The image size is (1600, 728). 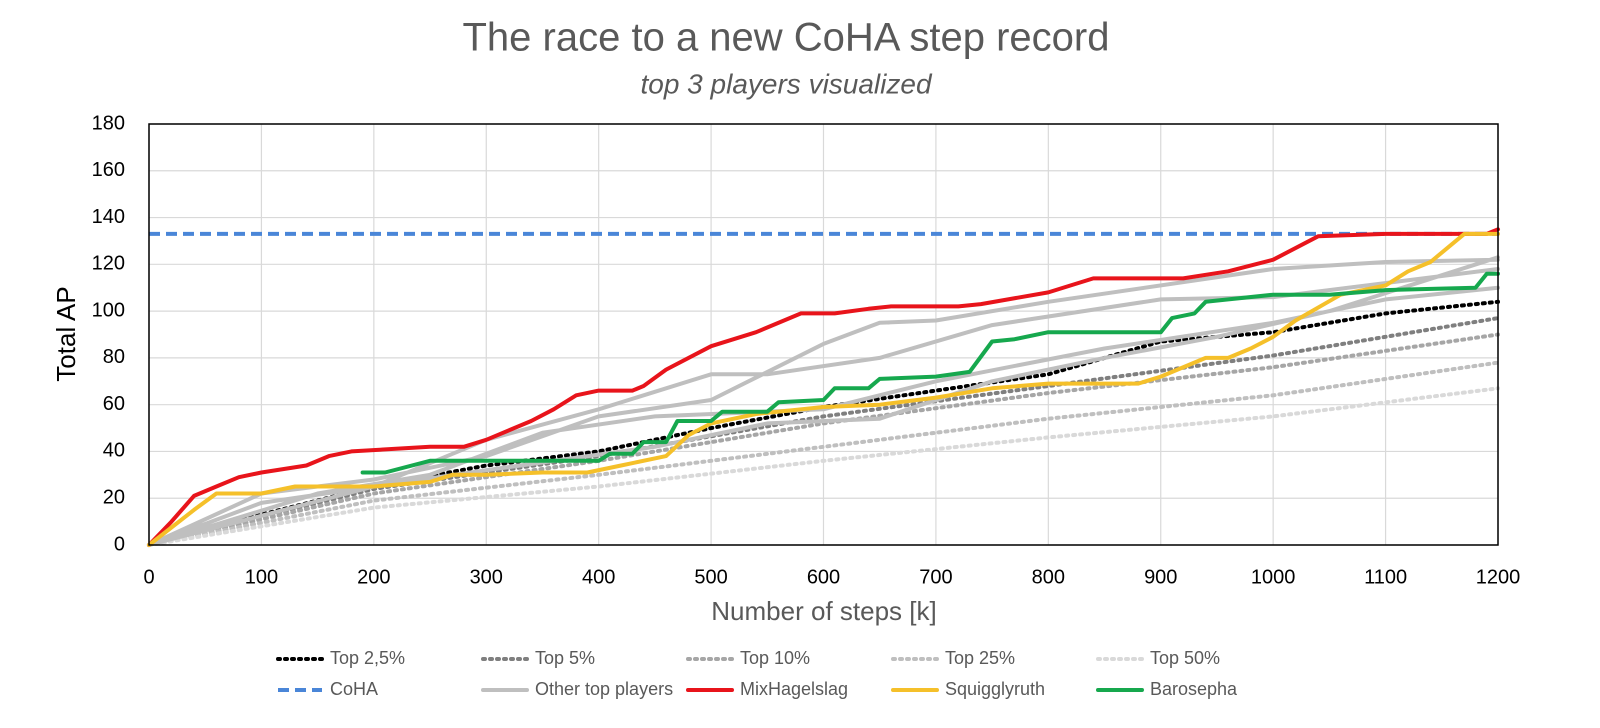 What do you see at coordinates (1185, 658) in the screenshot?
I see `legend-label: Top 50%` at bounding box center [1185, 658].